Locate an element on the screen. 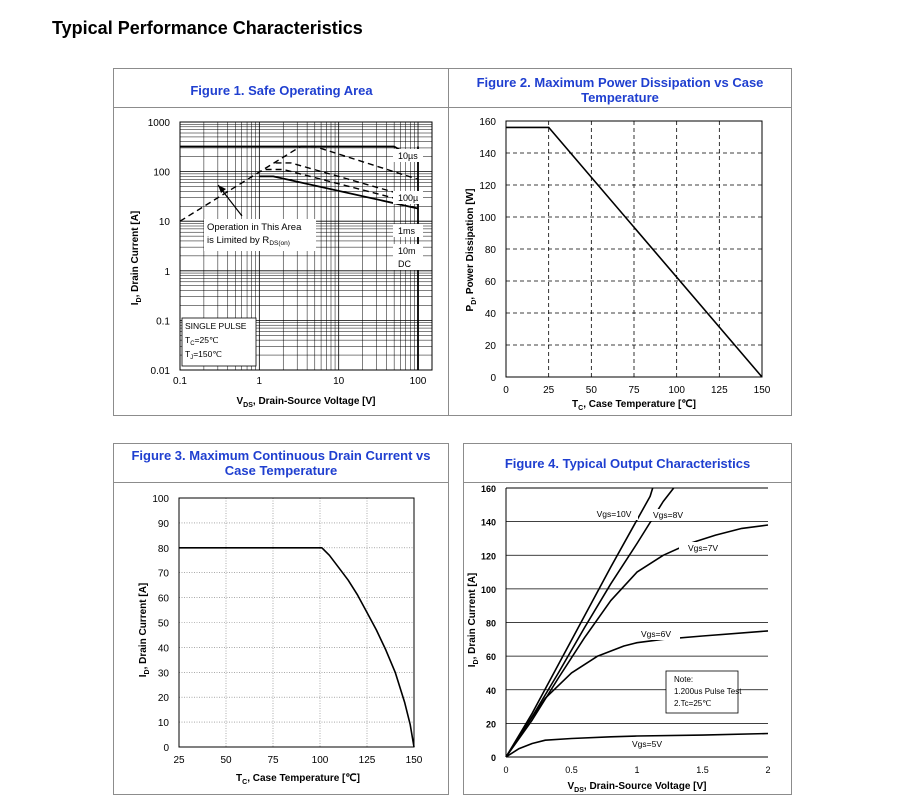  fig2-ytick-2: 40 is located at coordinates (491, 314).